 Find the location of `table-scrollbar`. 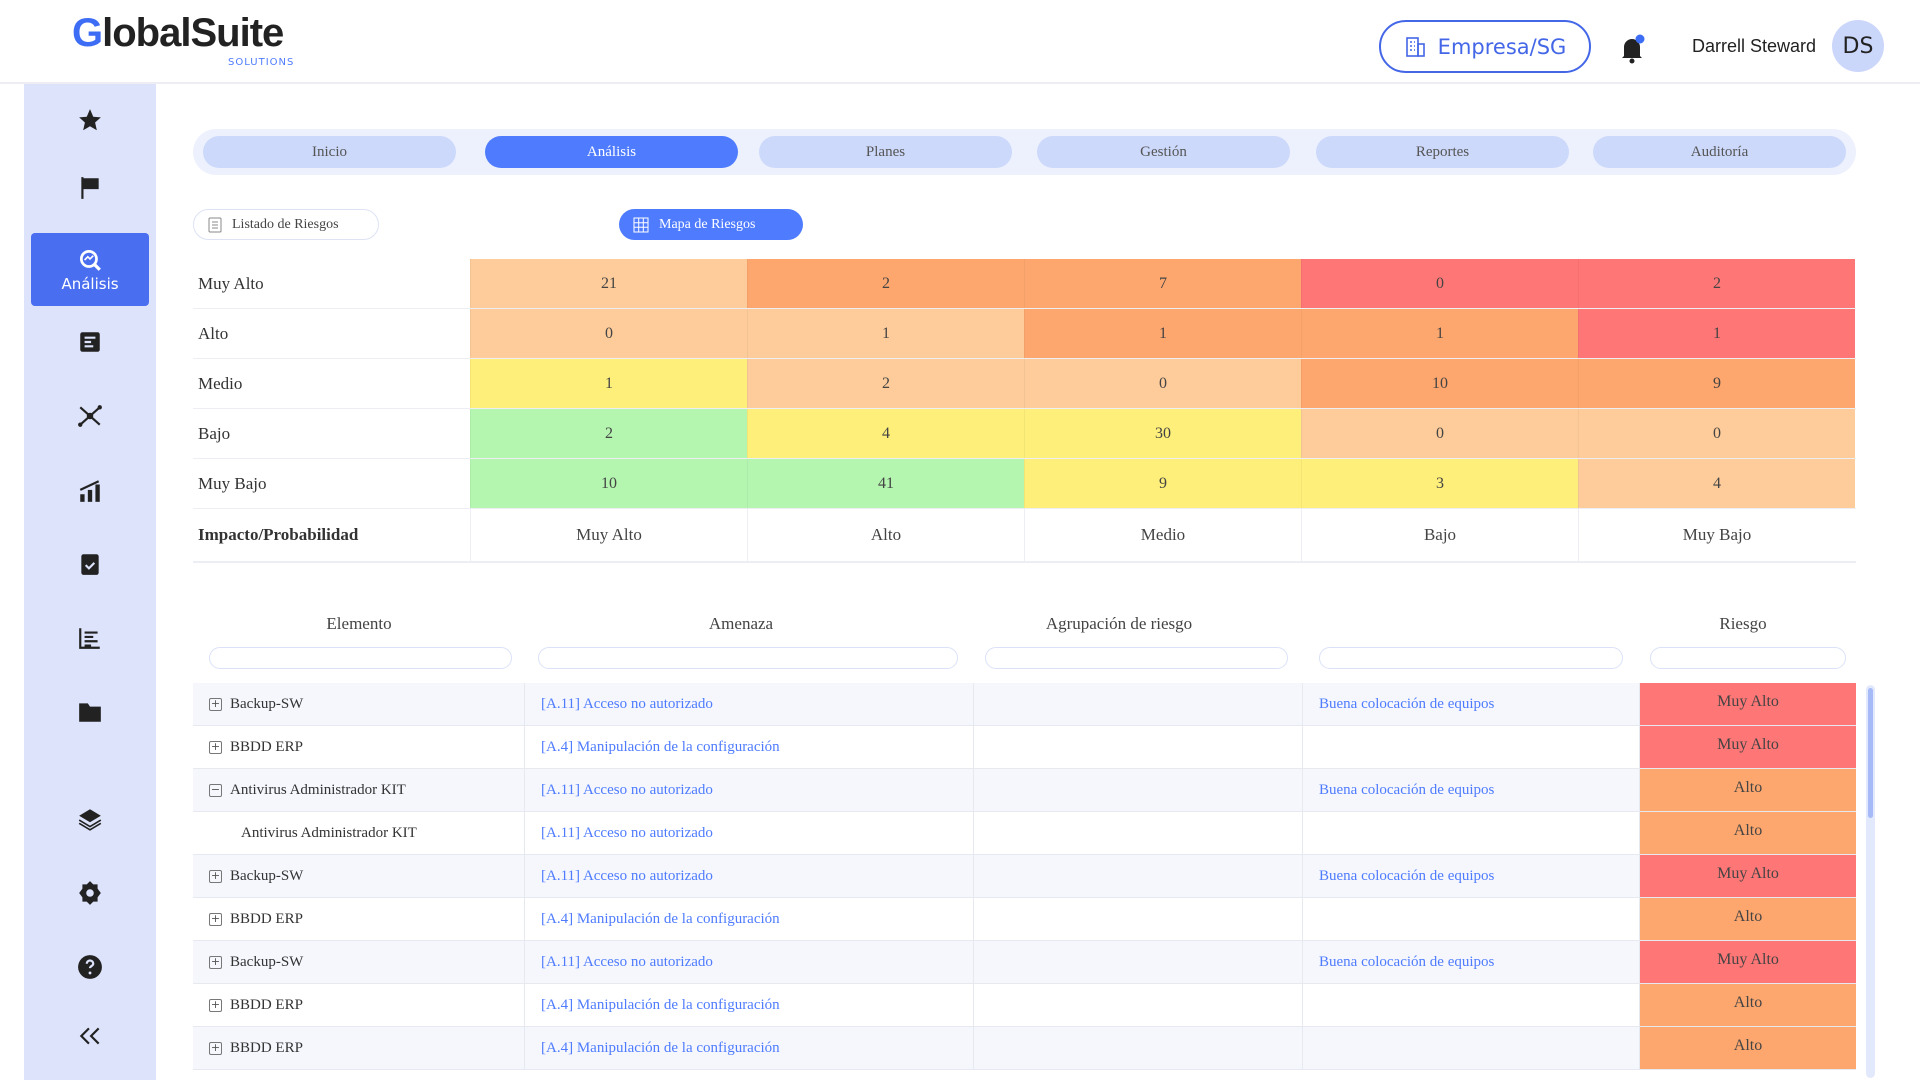

table-scrollbar is located at coordinates (1870, 881).